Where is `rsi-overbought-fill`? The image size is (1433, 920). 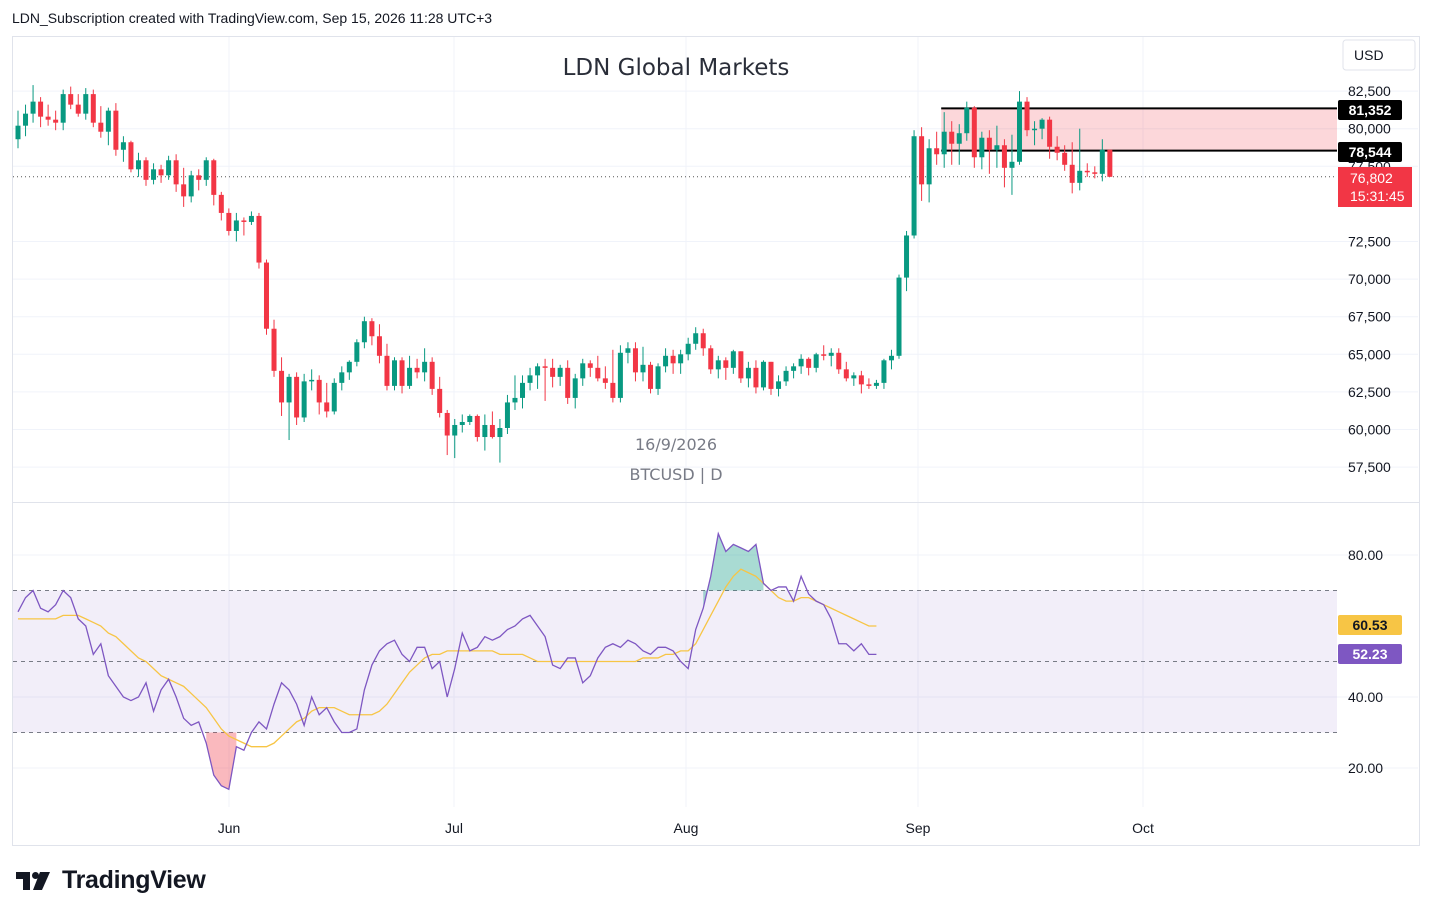
rsi-overbought-fill is located at coordinates (733, 571).